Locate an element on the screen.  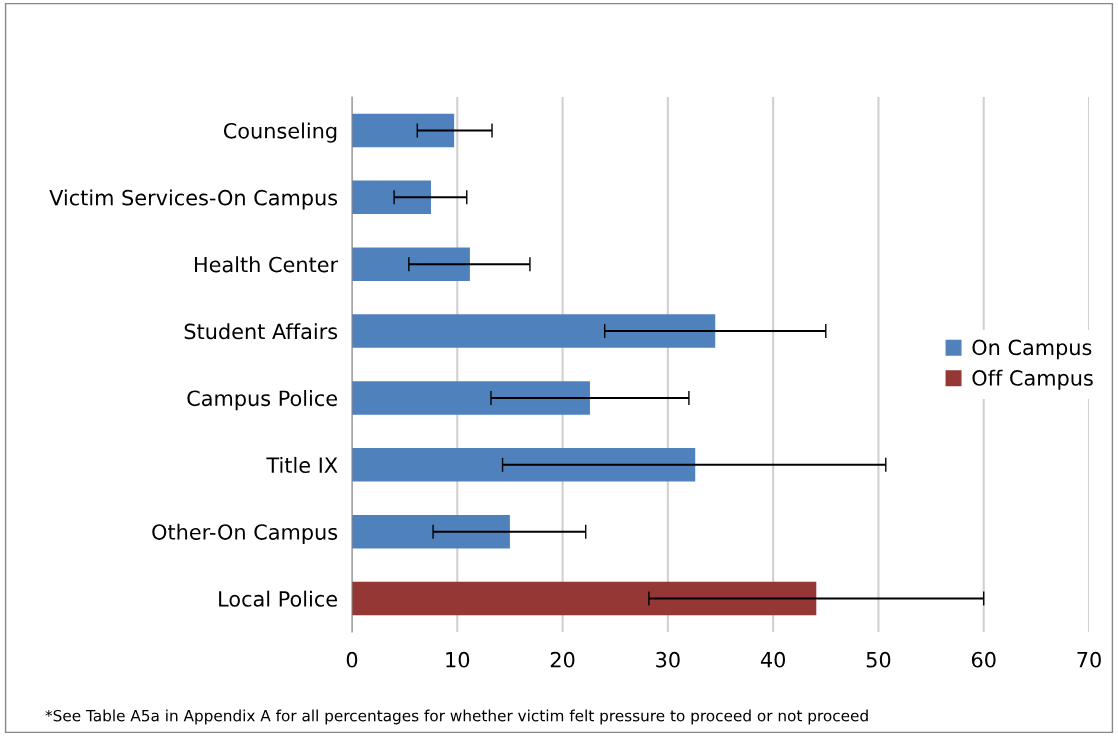
text: *See Table A5a in Appendix A for all percentages for whether victim felt pressure to proceed or not proceed is located at coordinates (456, 717).